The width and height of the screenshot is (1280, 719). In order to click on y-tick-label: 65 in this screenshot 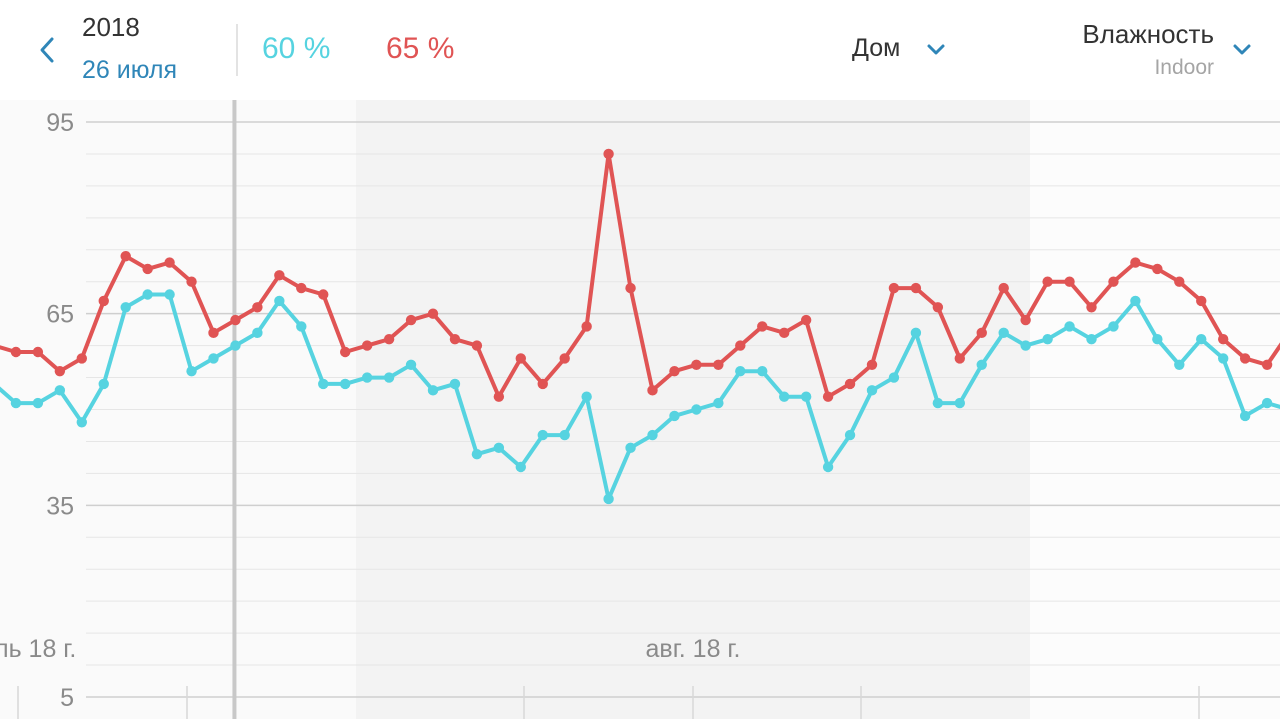, I will do `click(60, 315)`.